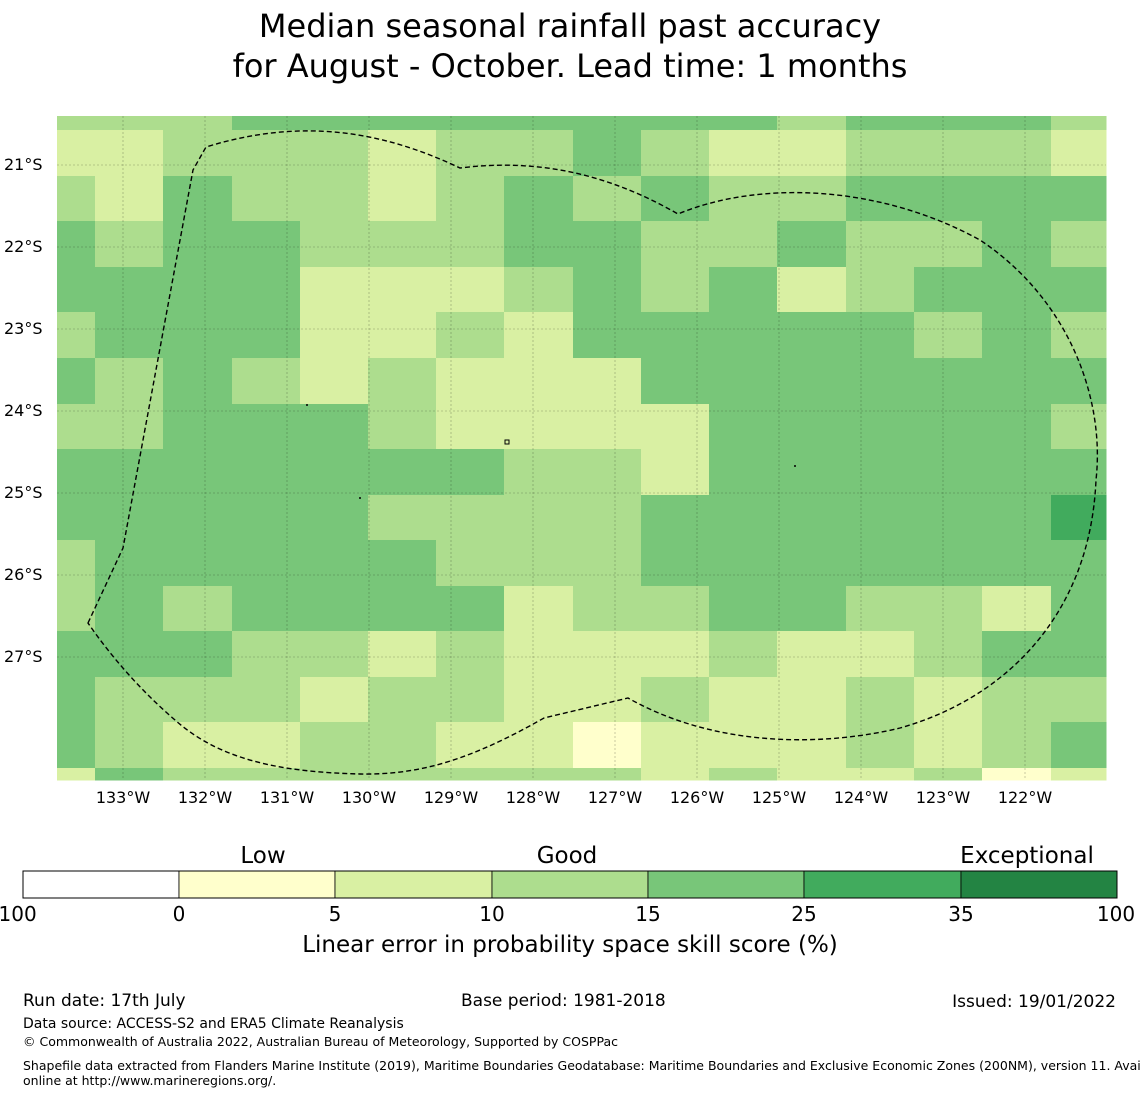  Describe the element at coordinates (1027, 856) in the screenshot. I see `colorbar-category-label: Exceptional` at that location.